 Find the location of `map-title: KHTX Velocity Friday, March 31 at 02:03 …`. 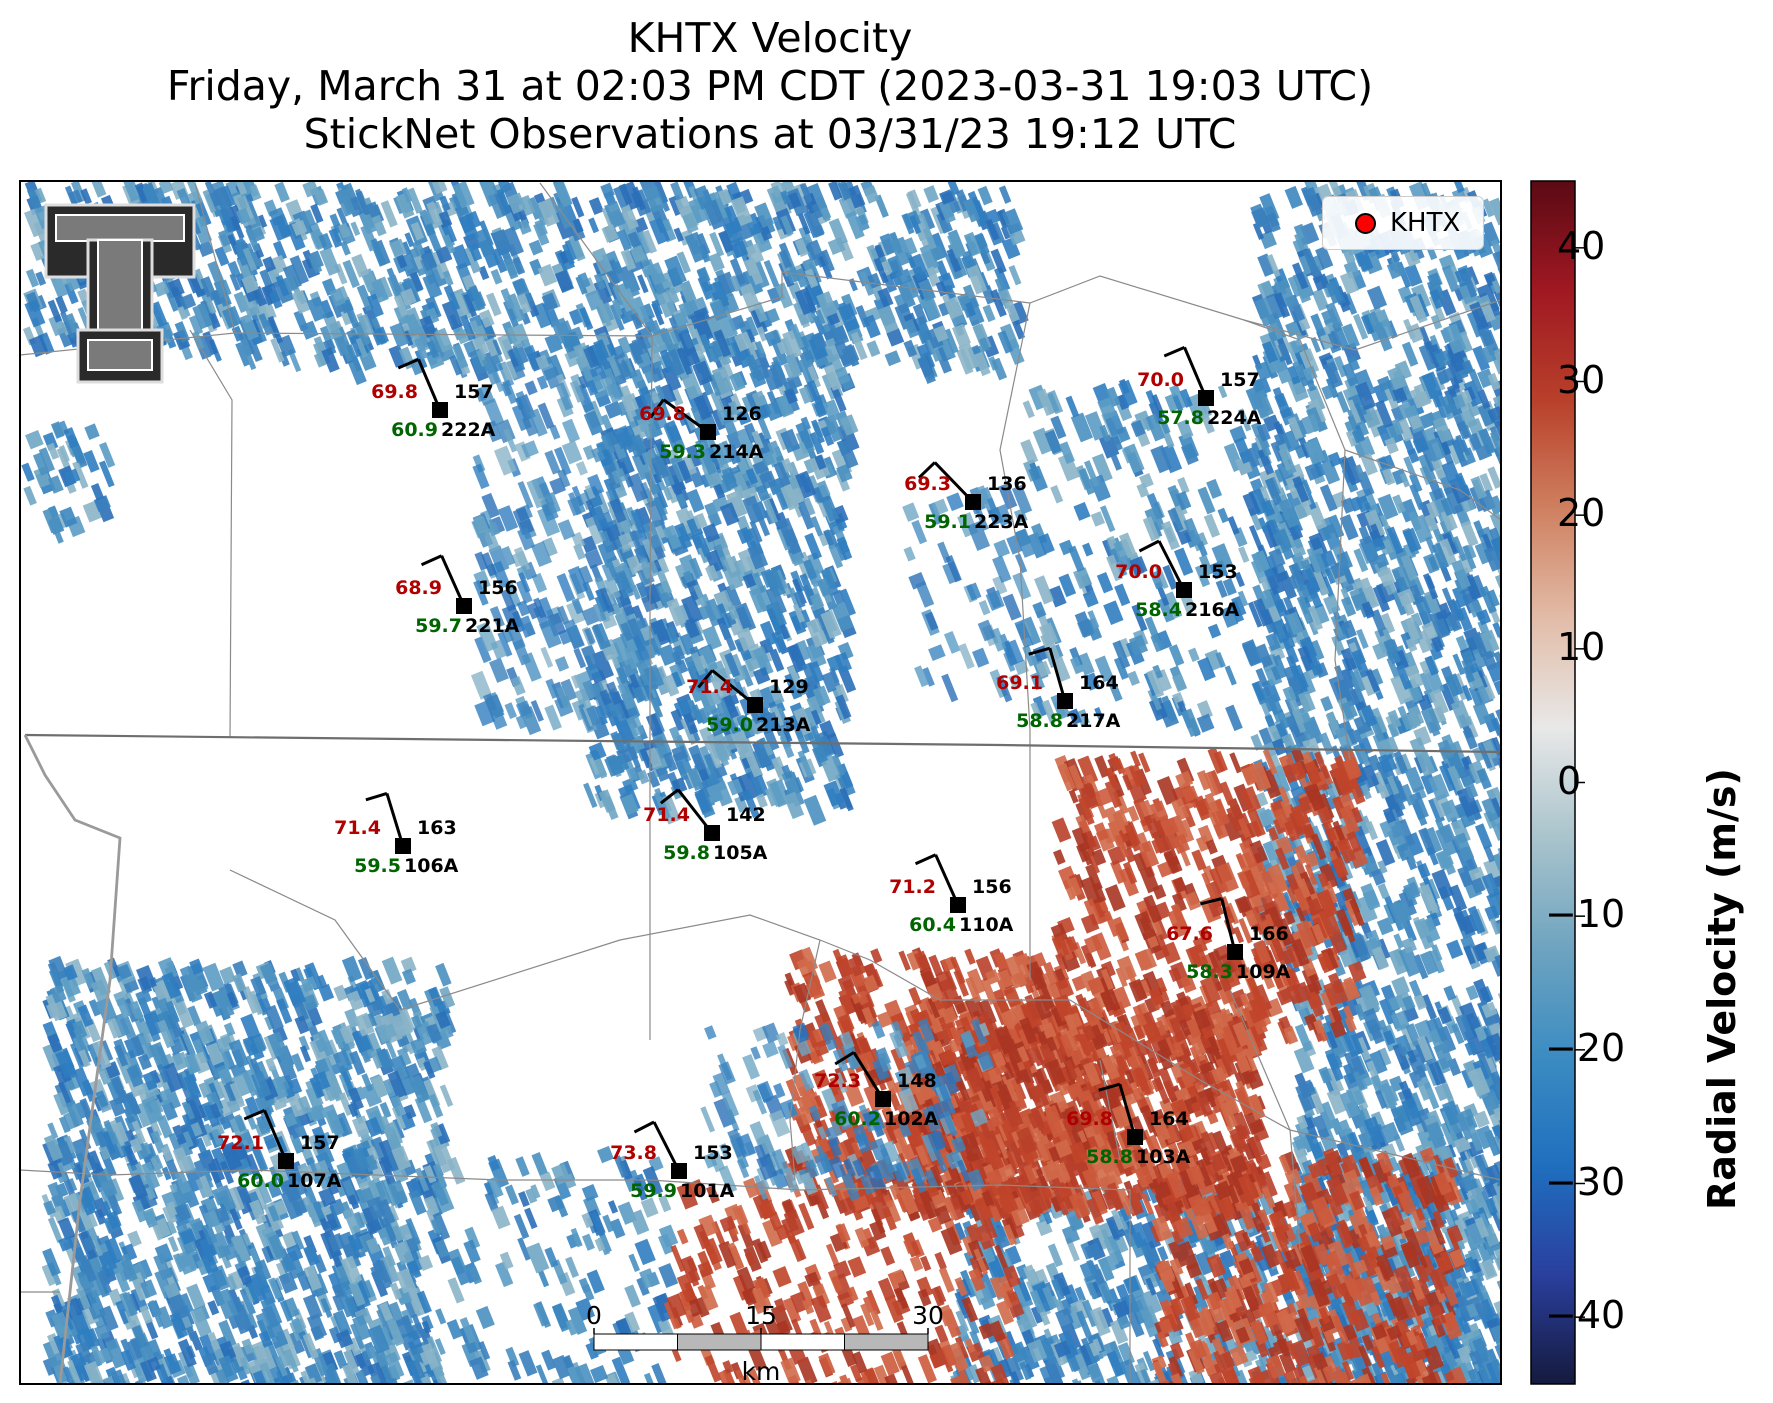

map-title: KHTX Velocity Friday, March 31 at 02:03 … is located at coordinates (770, 86).